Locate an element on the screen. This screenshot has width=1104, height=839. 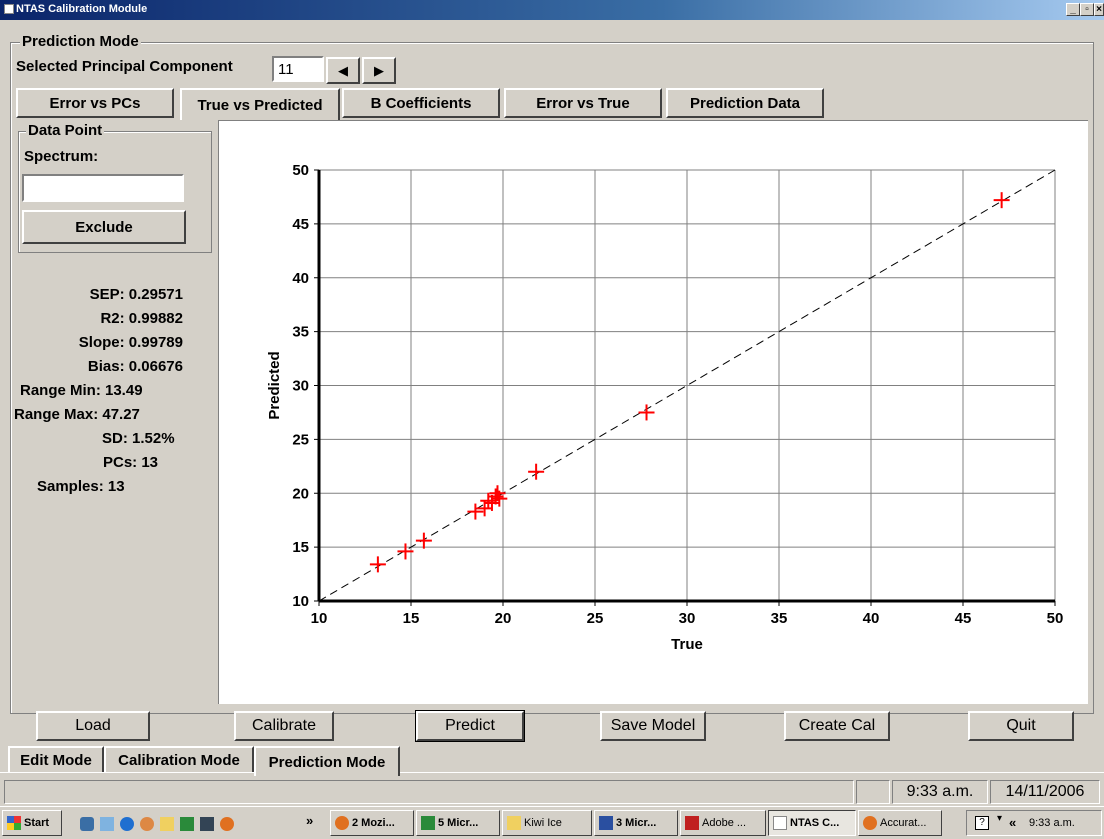
system-tray: ? ▾ « 9:33 a.m. is located at coordinates (1034, 823).